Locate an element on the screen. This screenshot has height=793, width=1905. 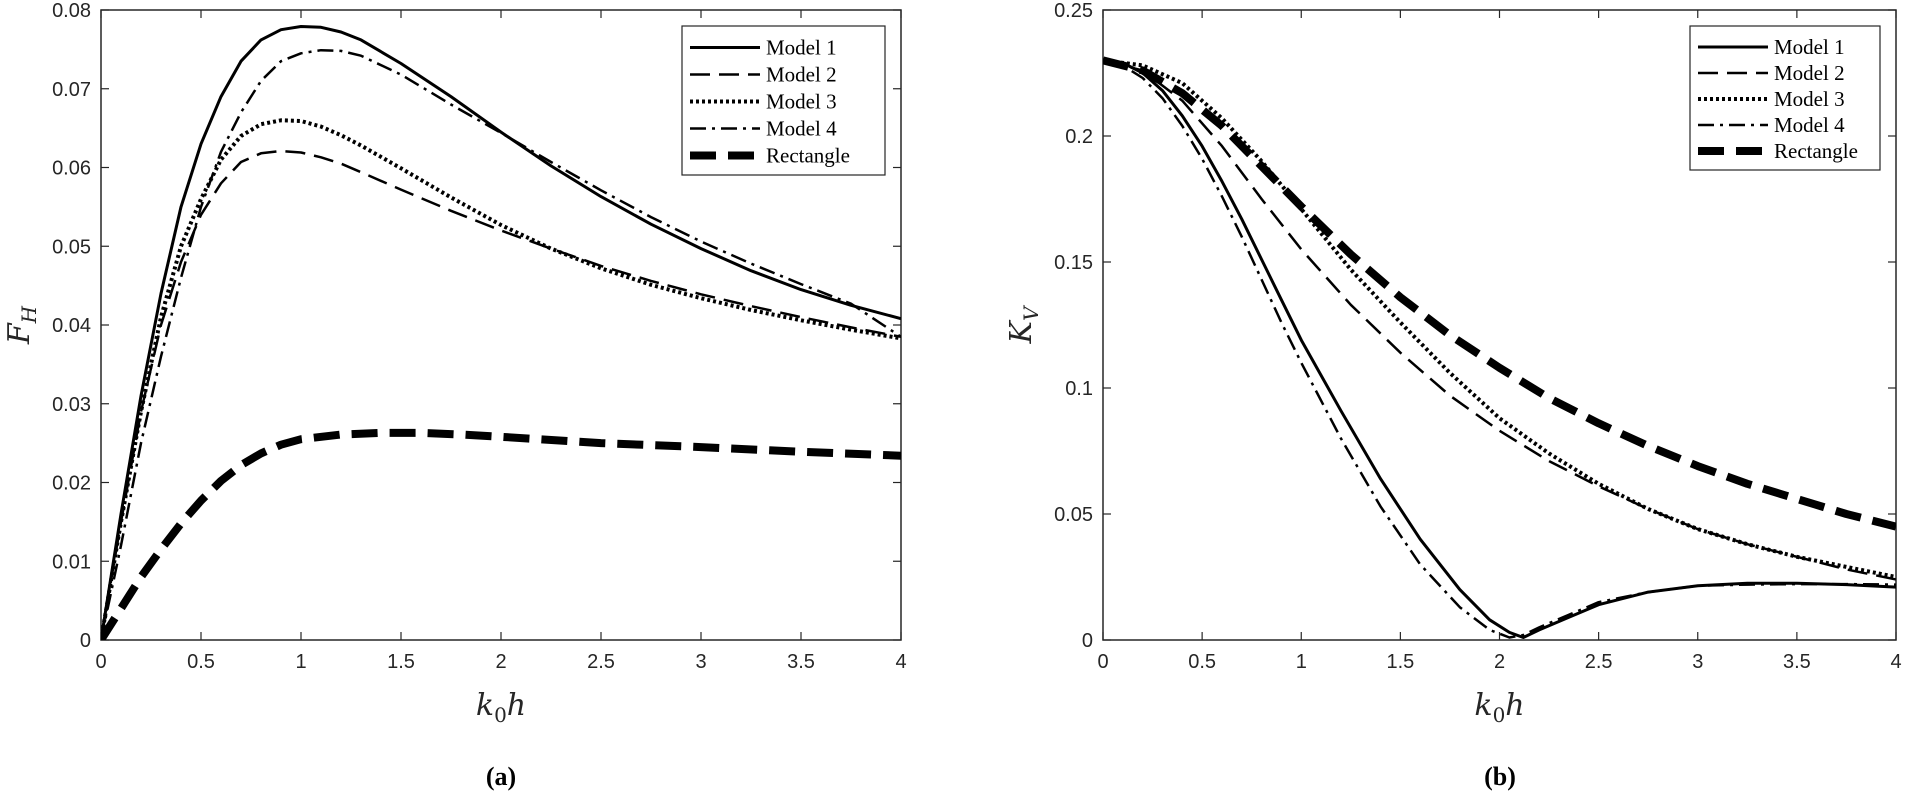
y-tick-label: 0.07 is located at coordinates (71, 90).